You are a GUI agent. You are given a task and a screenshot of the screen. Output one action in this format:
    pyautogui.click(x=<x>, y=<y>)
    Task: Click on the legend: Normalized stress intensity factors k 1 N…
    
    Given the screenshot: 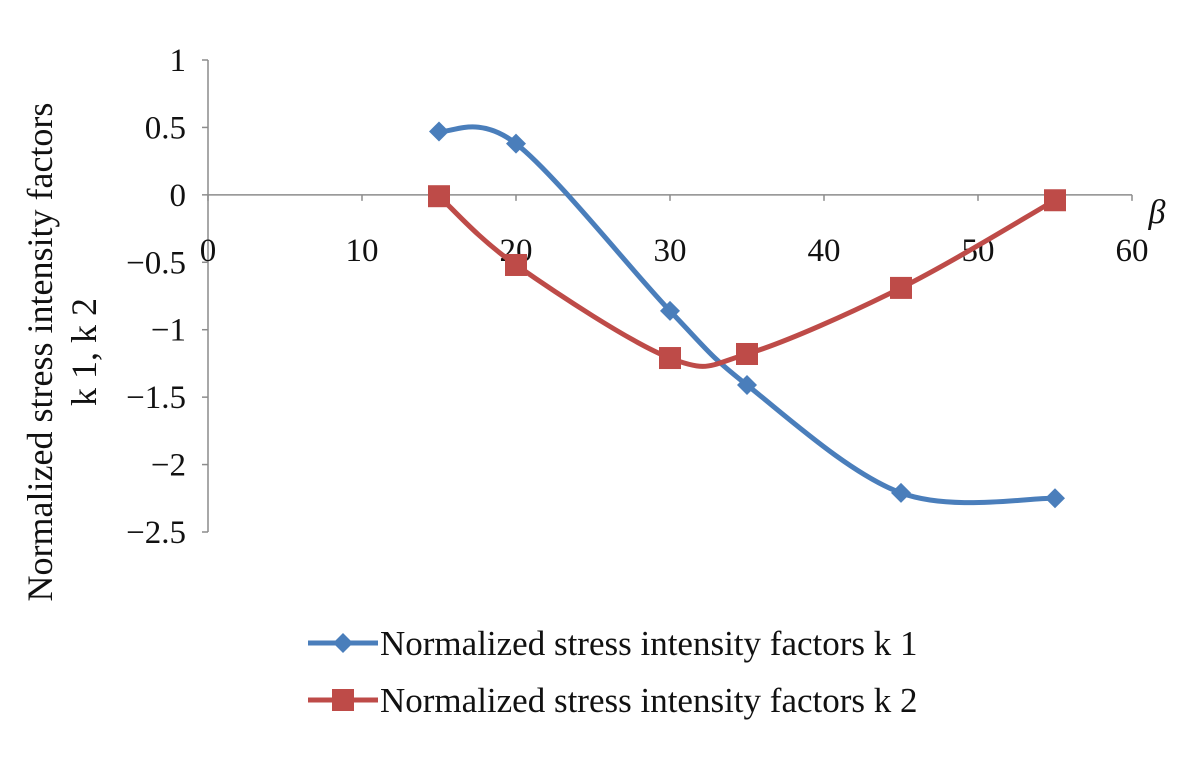 What is the action you would take?
    pyautogui.click(x=613, y=672)
    